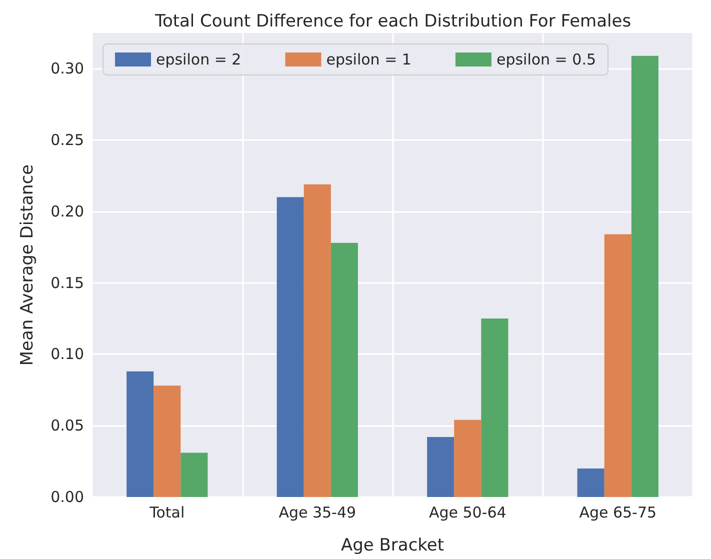 The height and width of the screenshot is (559, 711). What do you see at coordinates (546, 59) in the screenshot?
I see `legend-label: epsilon = 0.5` at bounding box center [546, 59].